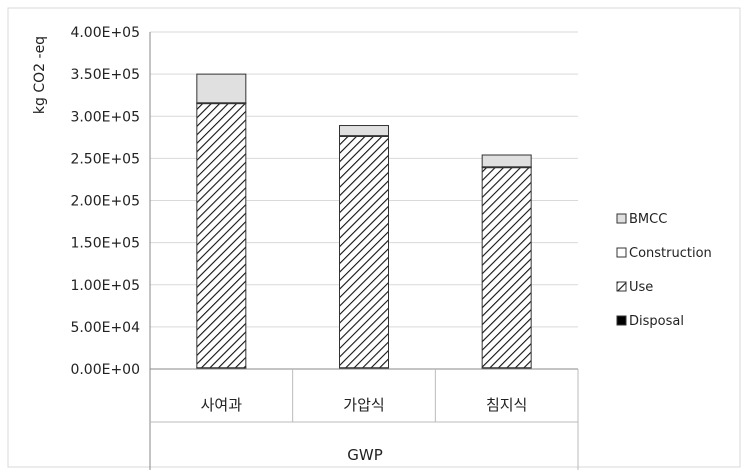 This screenshot has height=471, width=744. Describe the element at coordinates (40, 75) in the screenshot. I see `y-axis-label: kg CO2 -eq` at that location.